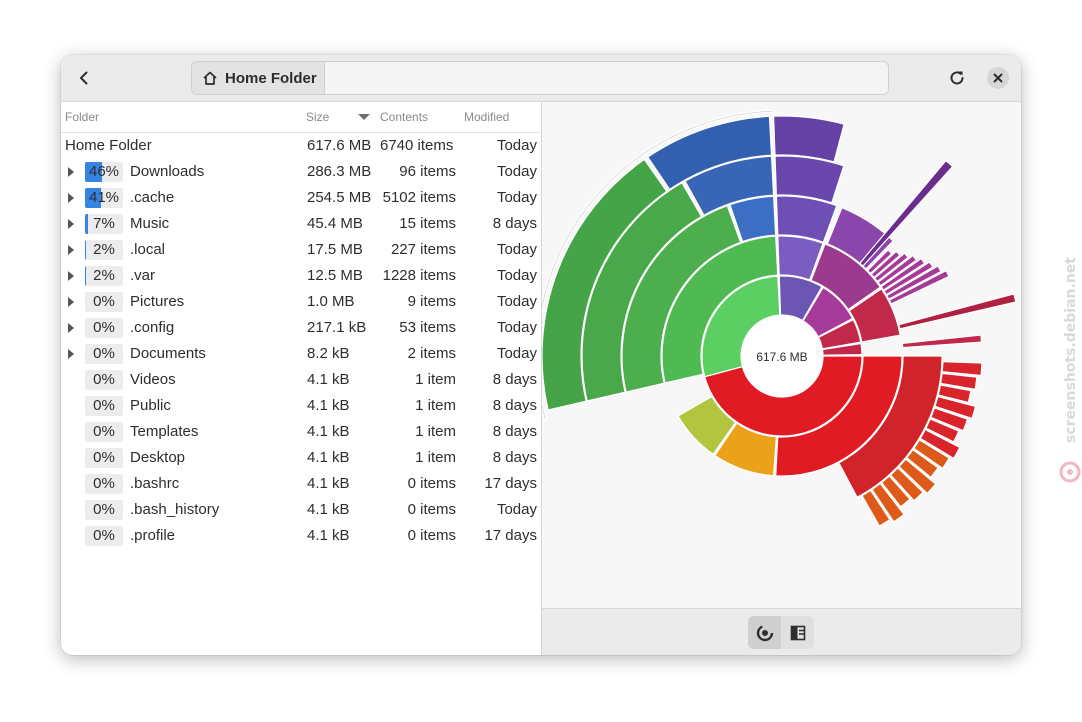  What do you see at coordinates (301, 536) in the screenshot?
I see `folder-row: 0% .profile 4.1 kB 0 items 17 days` at bounding box center [301, 536].